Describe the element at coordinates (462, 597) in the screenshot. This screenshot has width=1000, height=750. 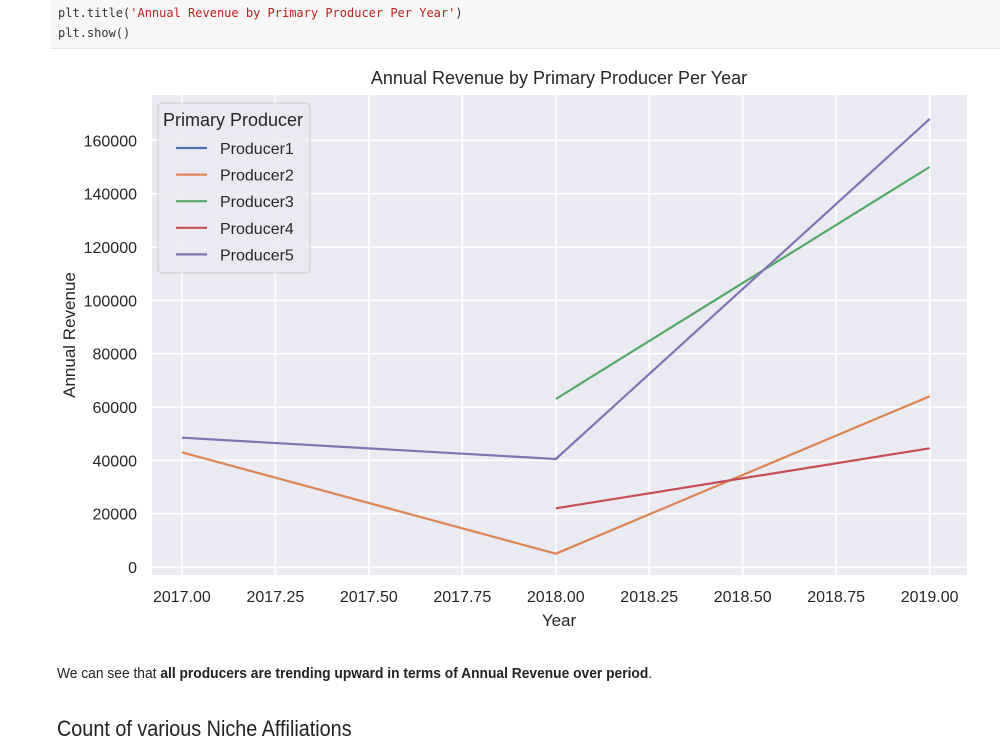
I see `x-tick-label: 2017.75` at that location.